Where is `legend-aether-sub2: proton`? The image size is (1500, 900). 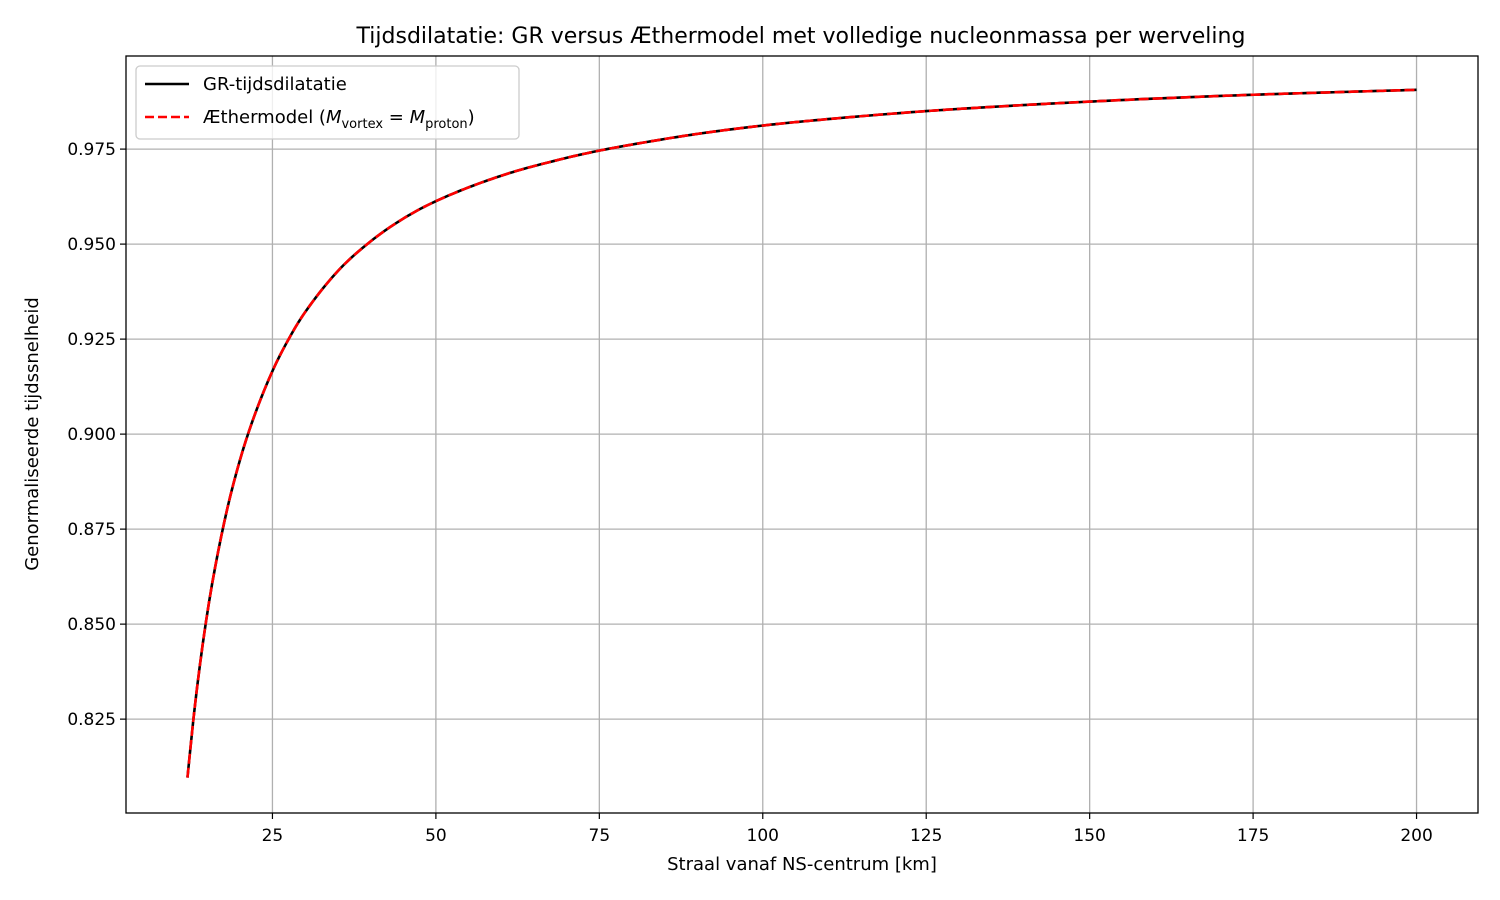 legend-aether-sub2: proton is located at coordinates (446, 124).